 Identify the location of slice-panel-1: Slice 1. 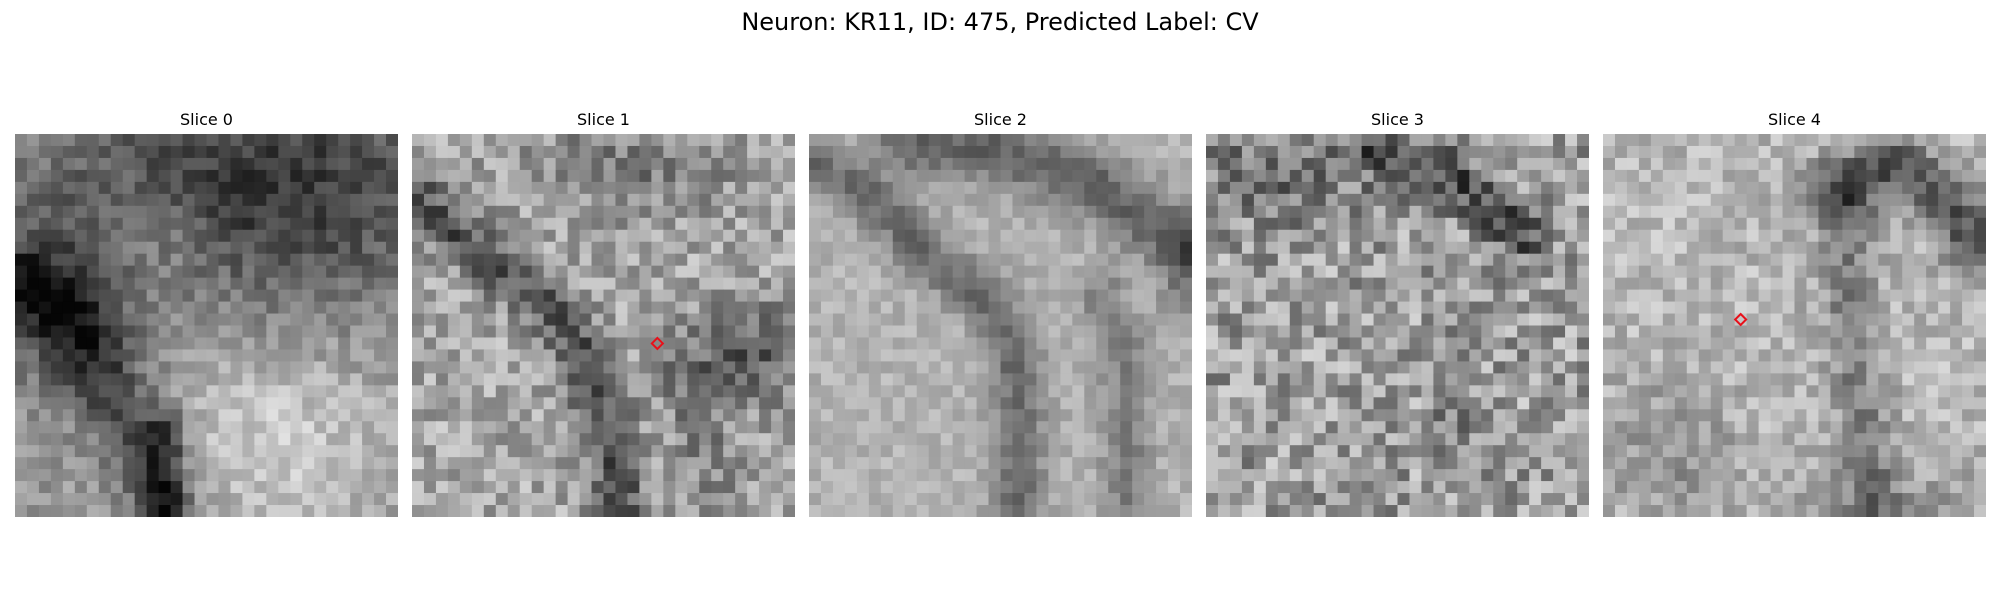
(603, 313).